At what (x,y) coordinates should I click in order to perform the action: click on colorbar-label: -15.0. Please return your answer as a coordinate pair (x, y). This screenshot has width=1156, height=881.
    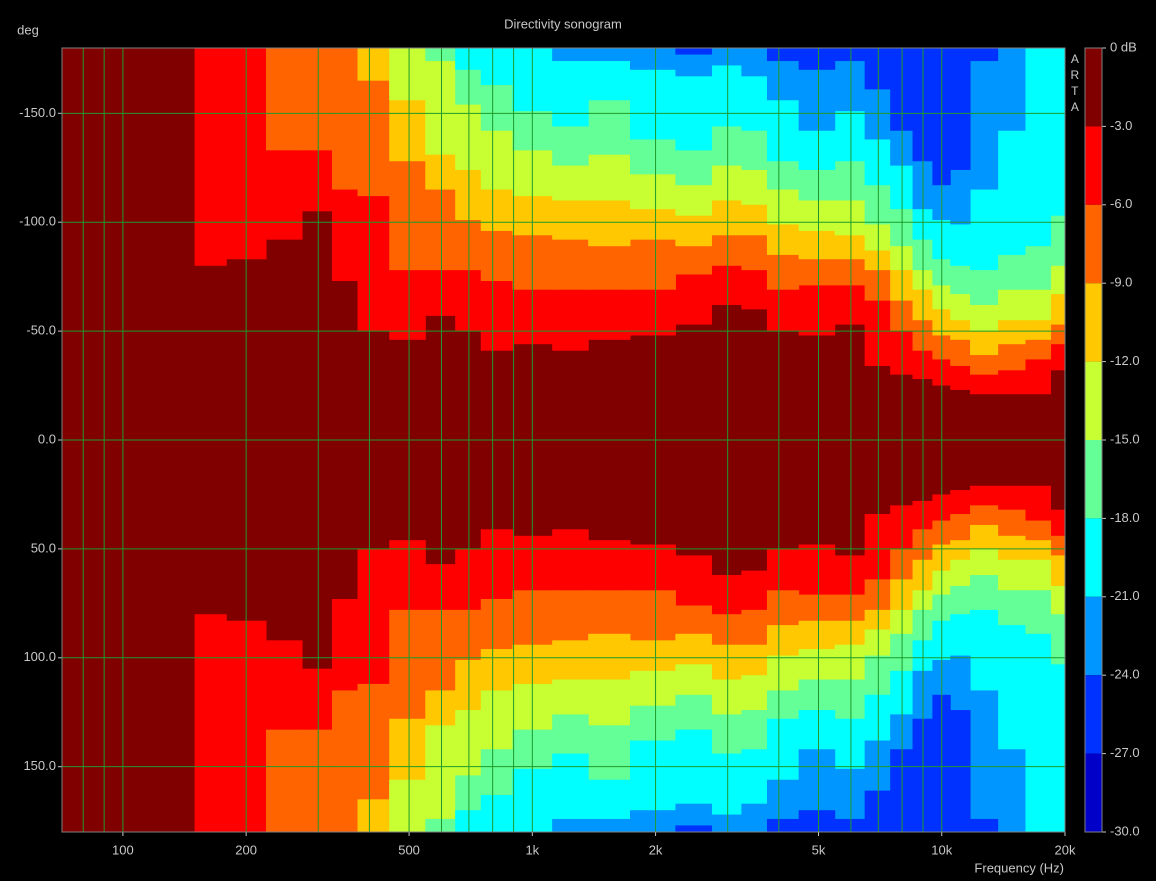
    Looking at the image, I should click on (1125, 438).